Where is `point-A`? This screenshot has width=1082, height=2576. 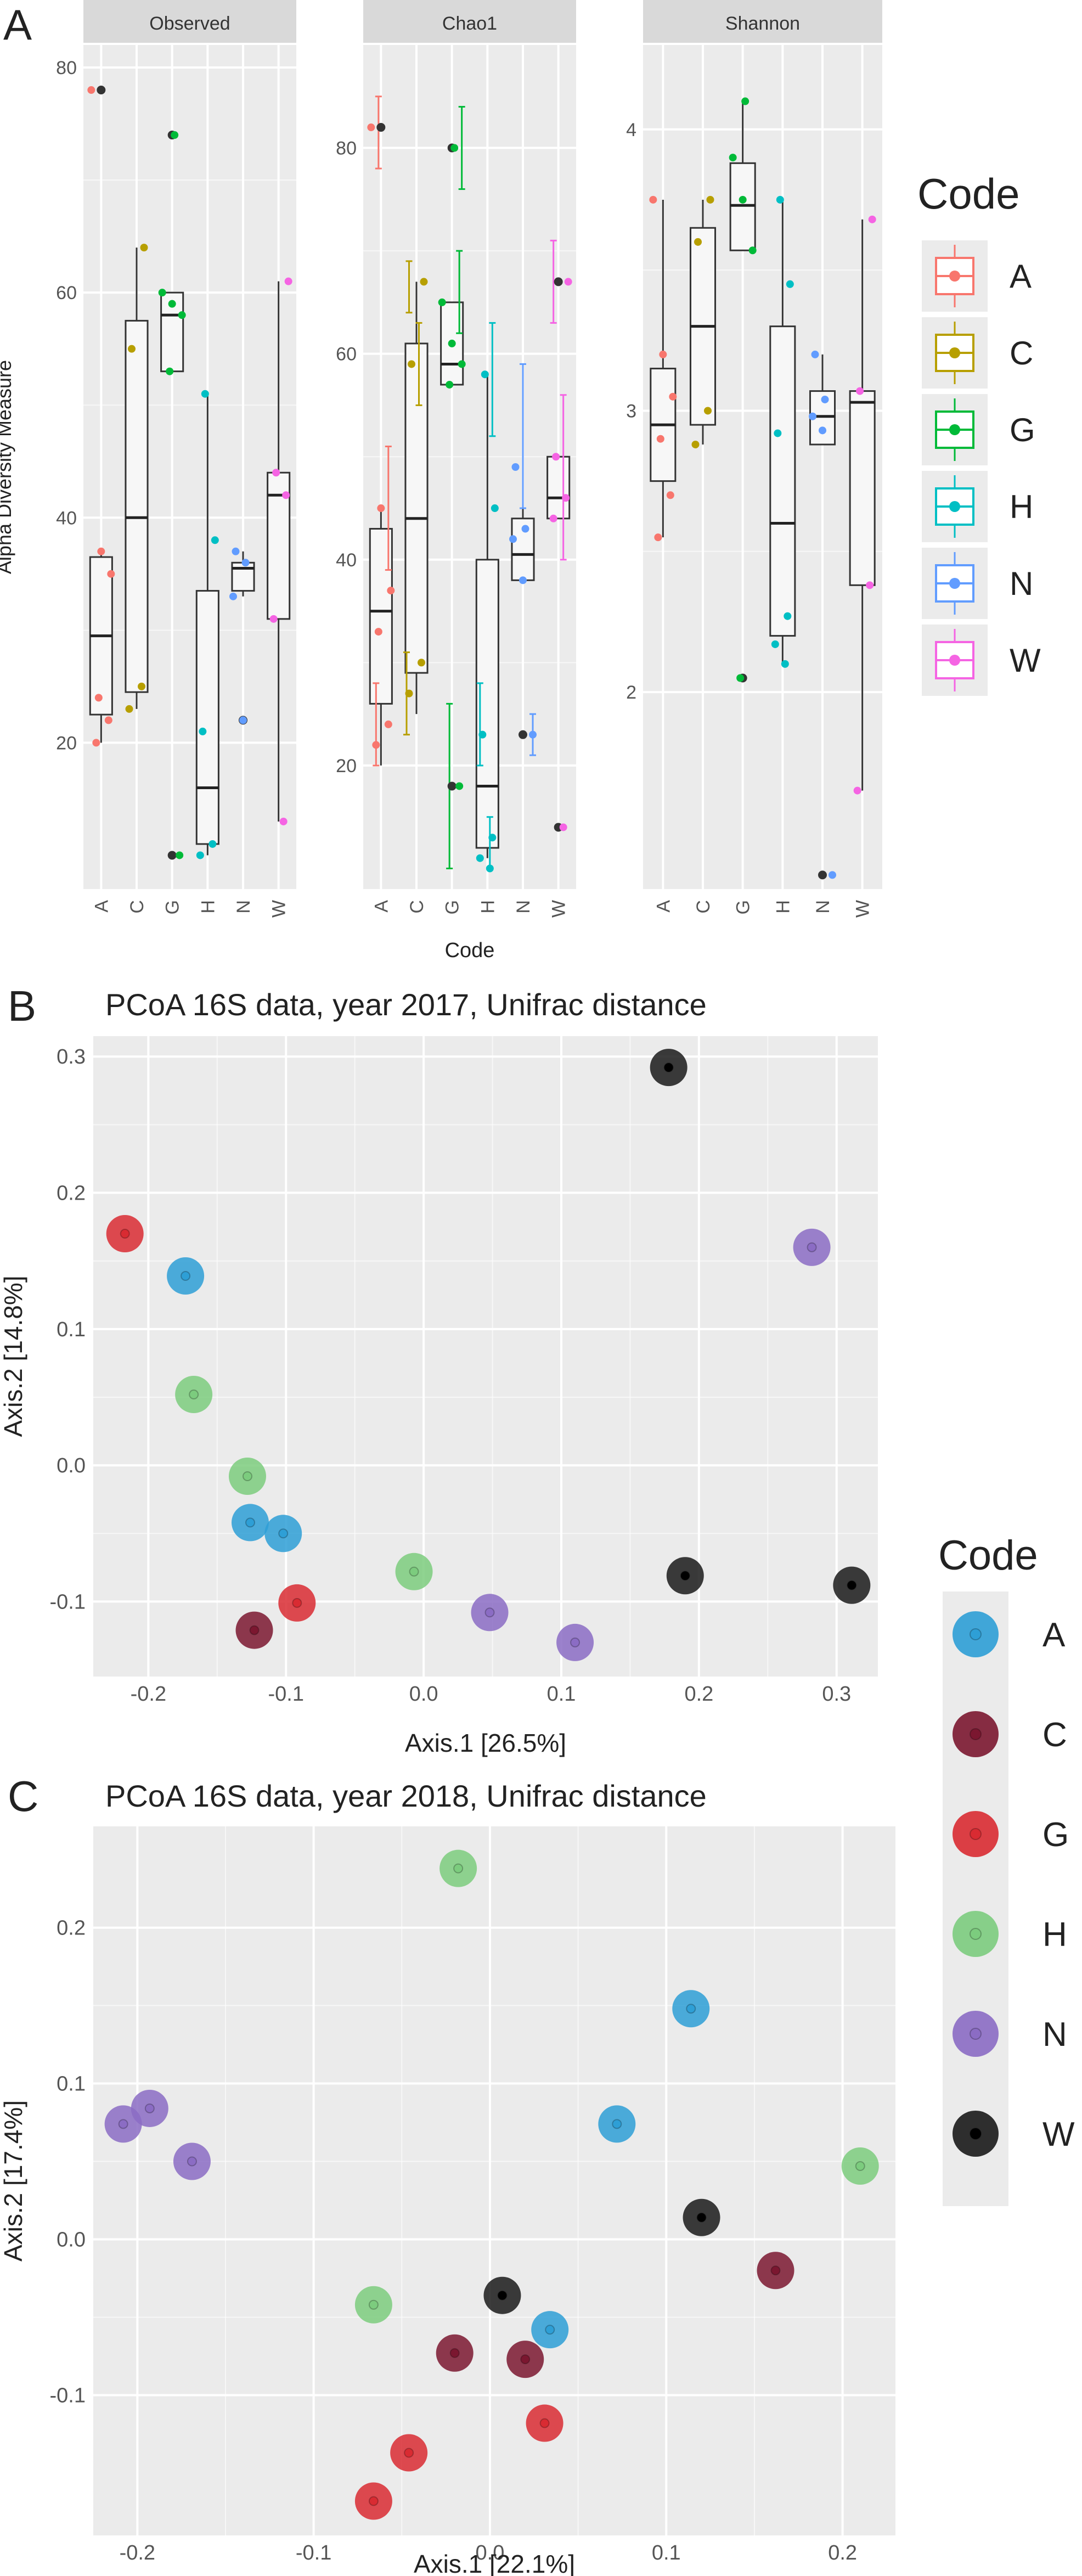
point-A is located at coordinates (283, 1534).